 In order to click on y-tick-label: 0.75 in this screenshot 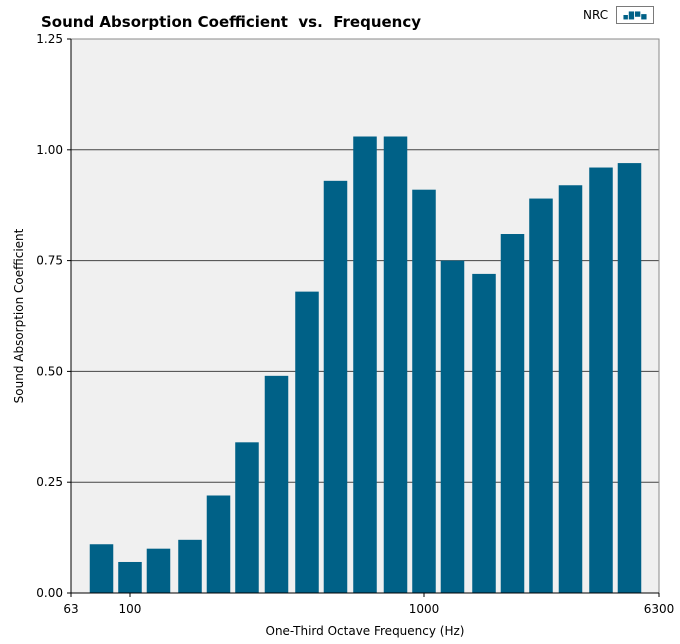, I will do `click(49, 261)`.